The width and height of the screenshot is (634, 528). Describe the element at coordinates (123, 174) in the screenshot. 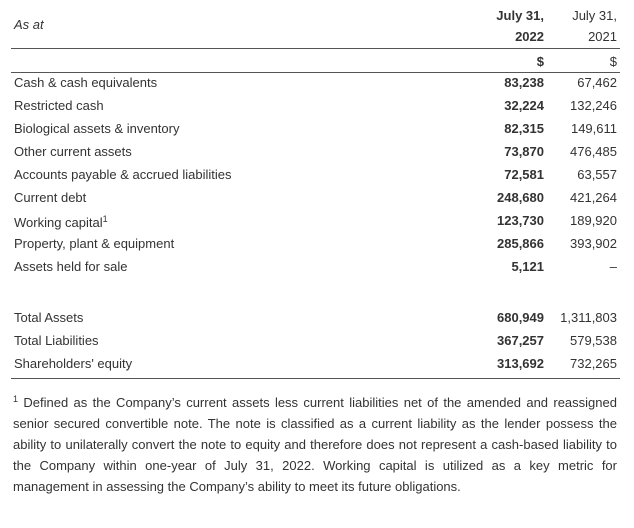

I see `row-label: Accounts payable & accrued liabilities` at that location.